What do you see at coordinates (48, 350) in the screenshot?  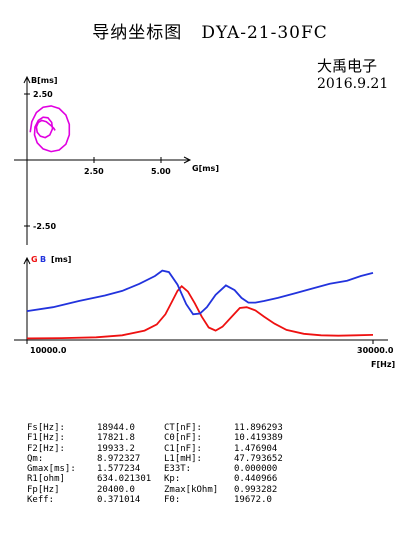 I see `f-tick-label: 10000.0` at bounding box center [48, 350].